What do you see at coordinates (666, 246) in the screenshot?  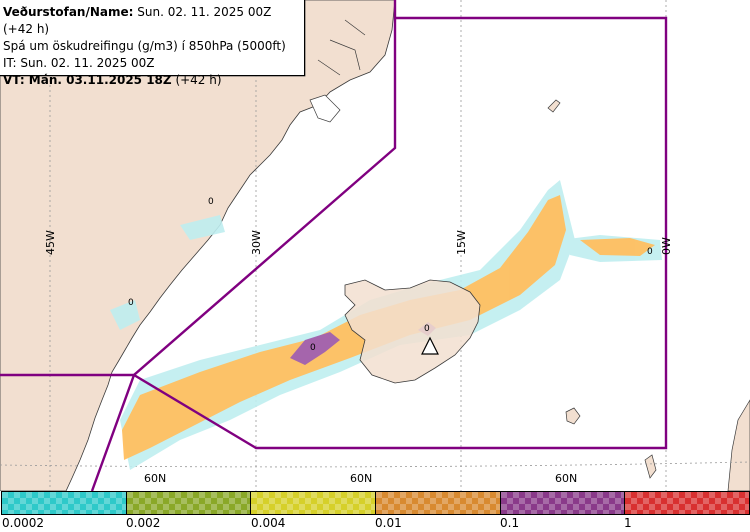 I see `lon-label: 0W` at bounding box center [666, 246].